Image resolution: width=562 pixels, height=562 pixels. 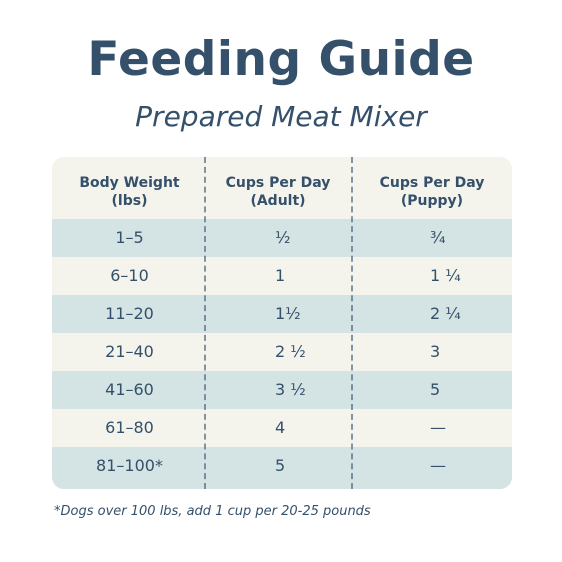 I want to click on puppy-cups-cell: 5, so click(x=432, y=390).